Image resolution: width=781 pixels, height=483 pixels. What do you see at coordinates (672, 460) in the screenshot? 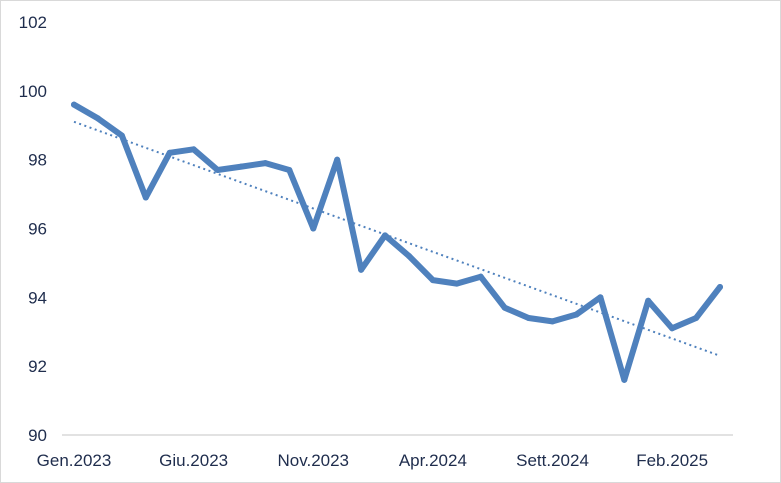
I see `x-tick-label: Feb.2025` at bounding box center [672, 460].